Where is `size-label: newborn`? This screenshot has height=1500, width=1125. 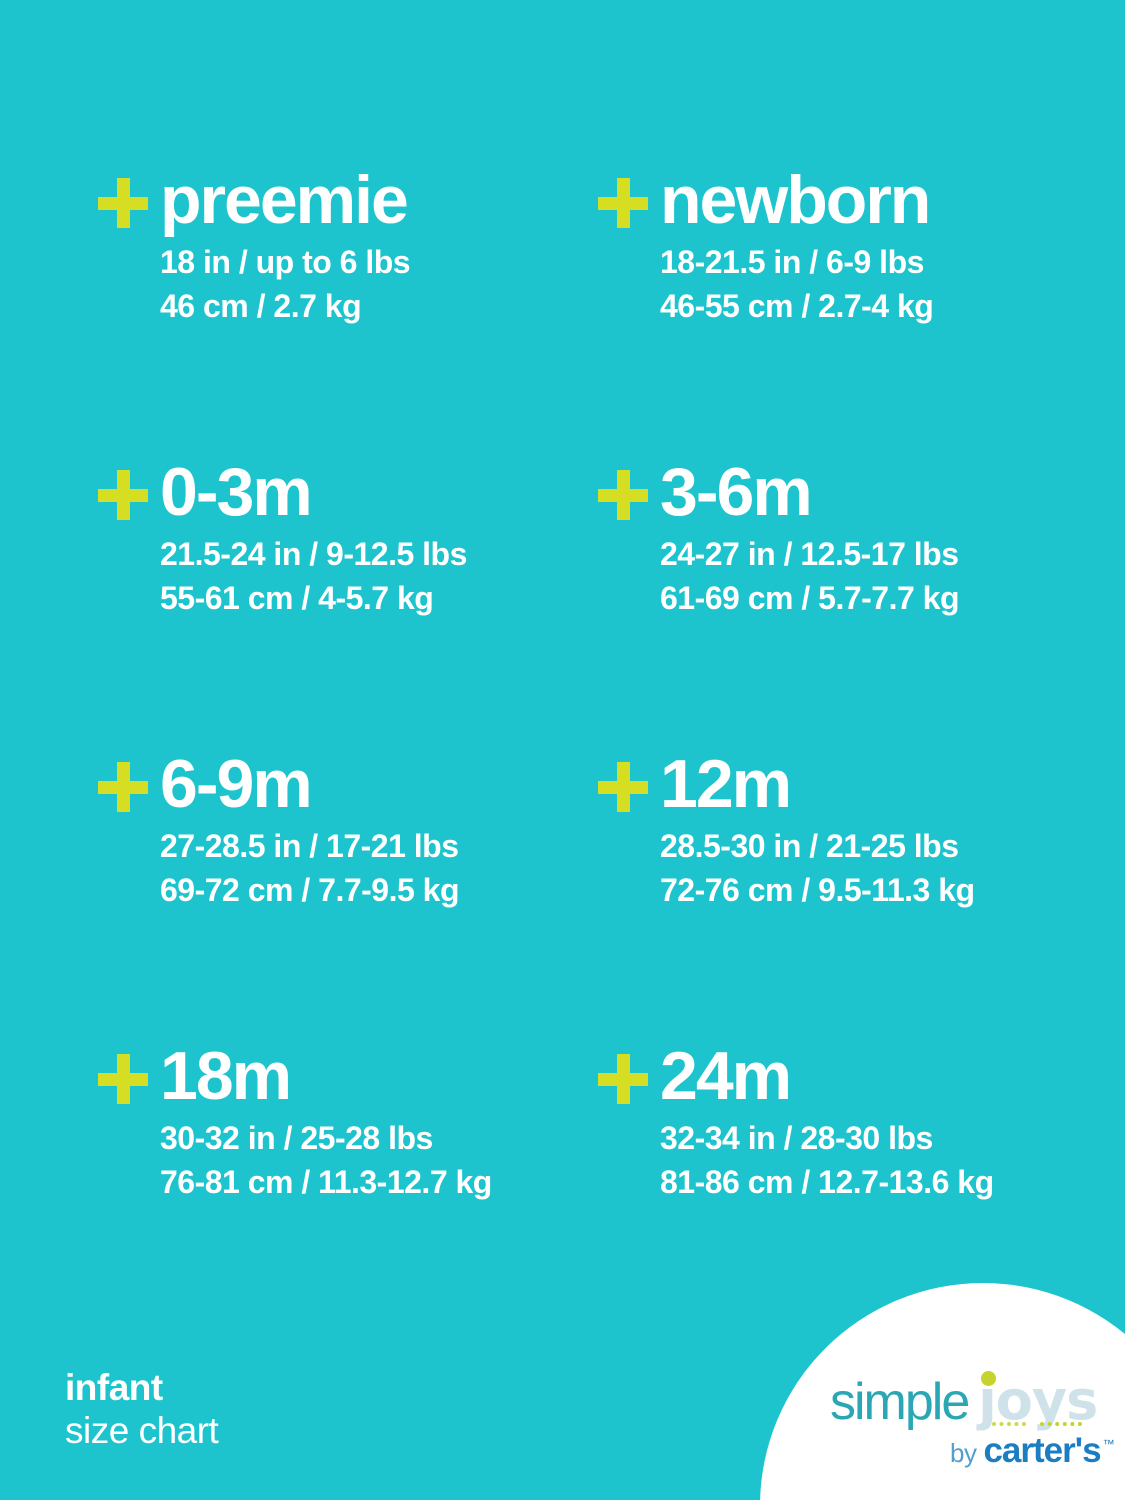 size-label: newborn is located at coordinates (795, 200).